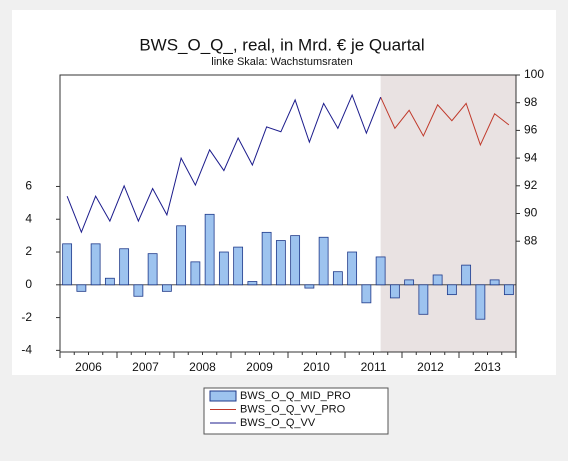 This screenshot has width=568, height=461. I want to click on x-tick-label: 2011, so click(374, 367).